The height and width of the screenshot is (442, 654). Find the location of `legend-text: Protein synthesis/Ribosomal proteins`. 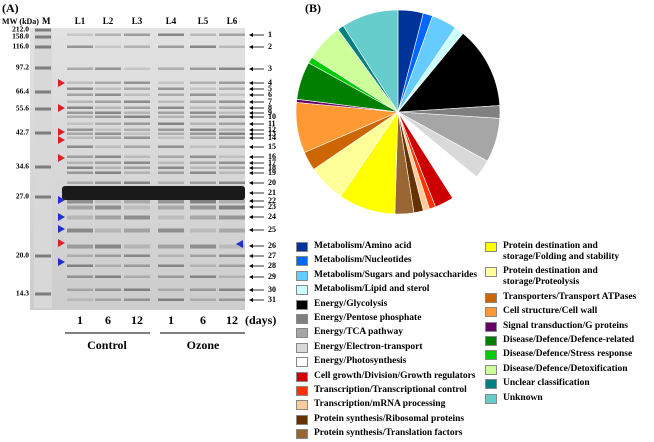

legend-text: Protein synthesis/Ribosomal proteins is located at coordinates (389, 418).